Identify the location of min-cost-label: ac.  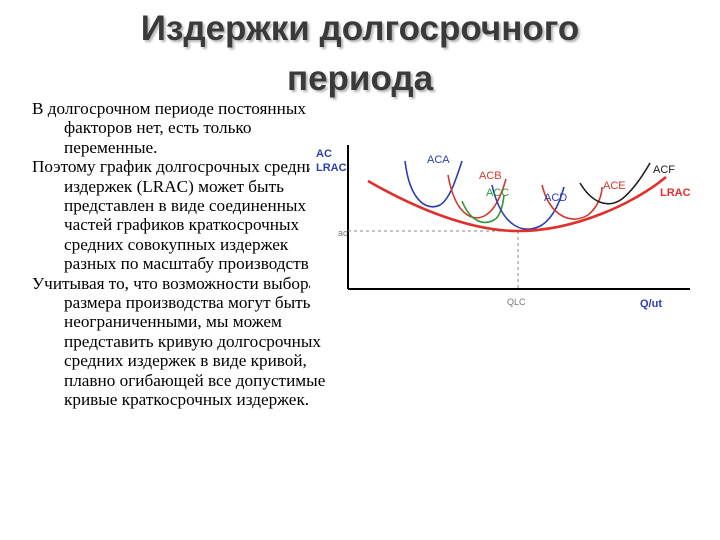
(343, 233).